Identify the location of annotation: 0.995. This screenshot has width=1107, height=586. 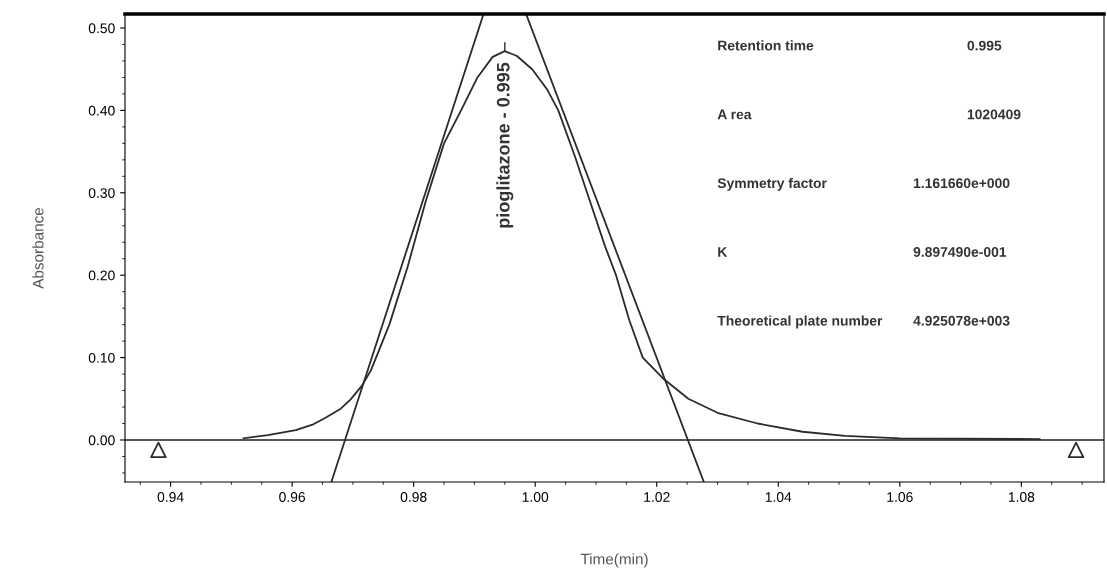
(984, 45).